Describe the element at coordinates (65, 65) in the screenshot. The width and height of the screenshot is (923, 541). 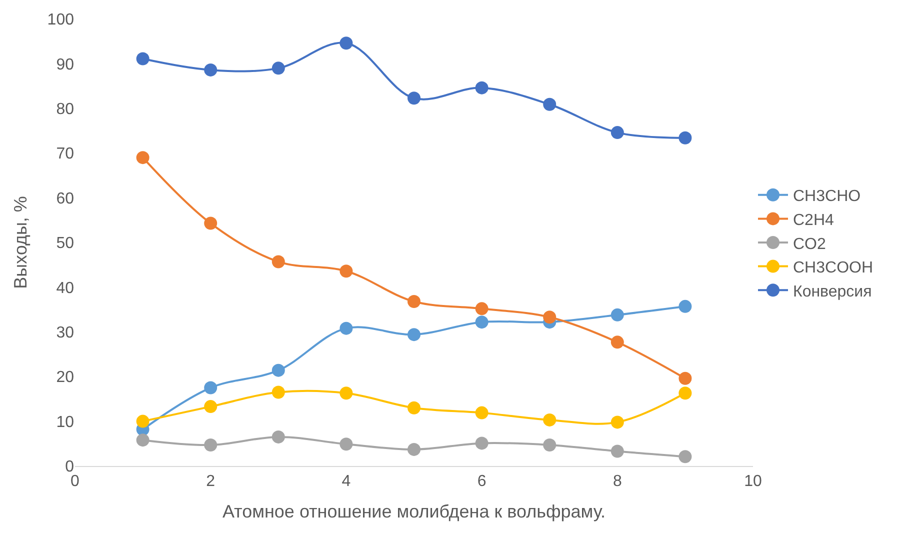
I see `y-tick-label: 90` at that location.